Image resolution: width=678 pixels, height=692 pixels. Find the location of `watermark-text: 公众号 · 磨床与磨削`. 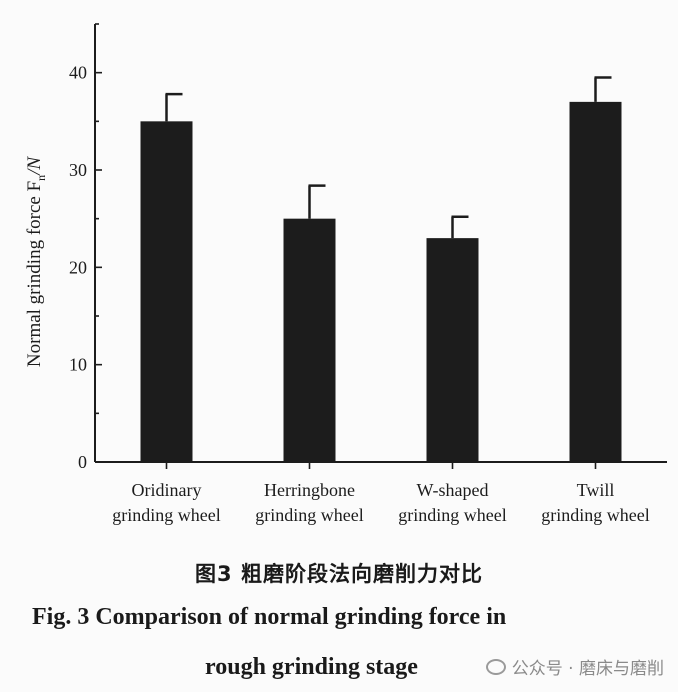

watermark-text: 公众号 · 磨床与磨削 is located at coordinates (587, 669).